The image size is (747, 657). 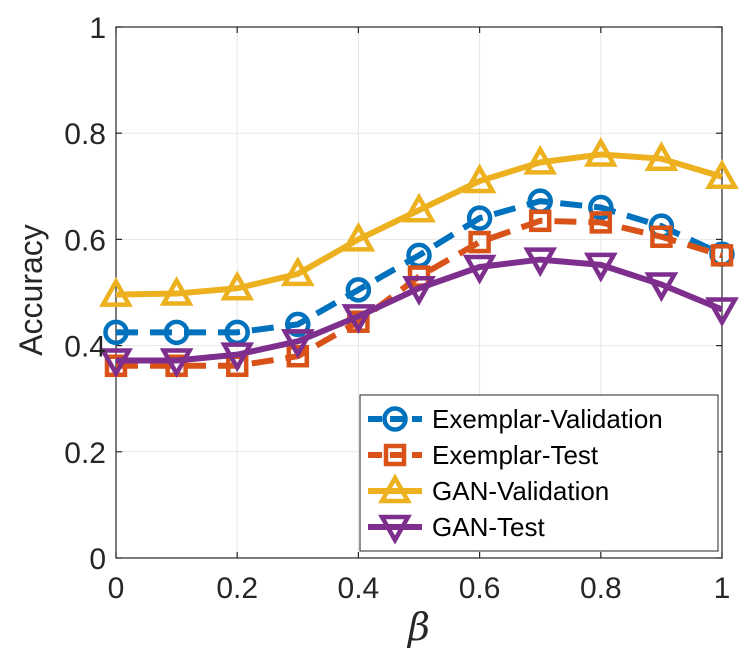 What do you see at coordinates (85, 453) in the screenshot?
I see `y-tick-label: 0.2` at bounding box center [85, 453].